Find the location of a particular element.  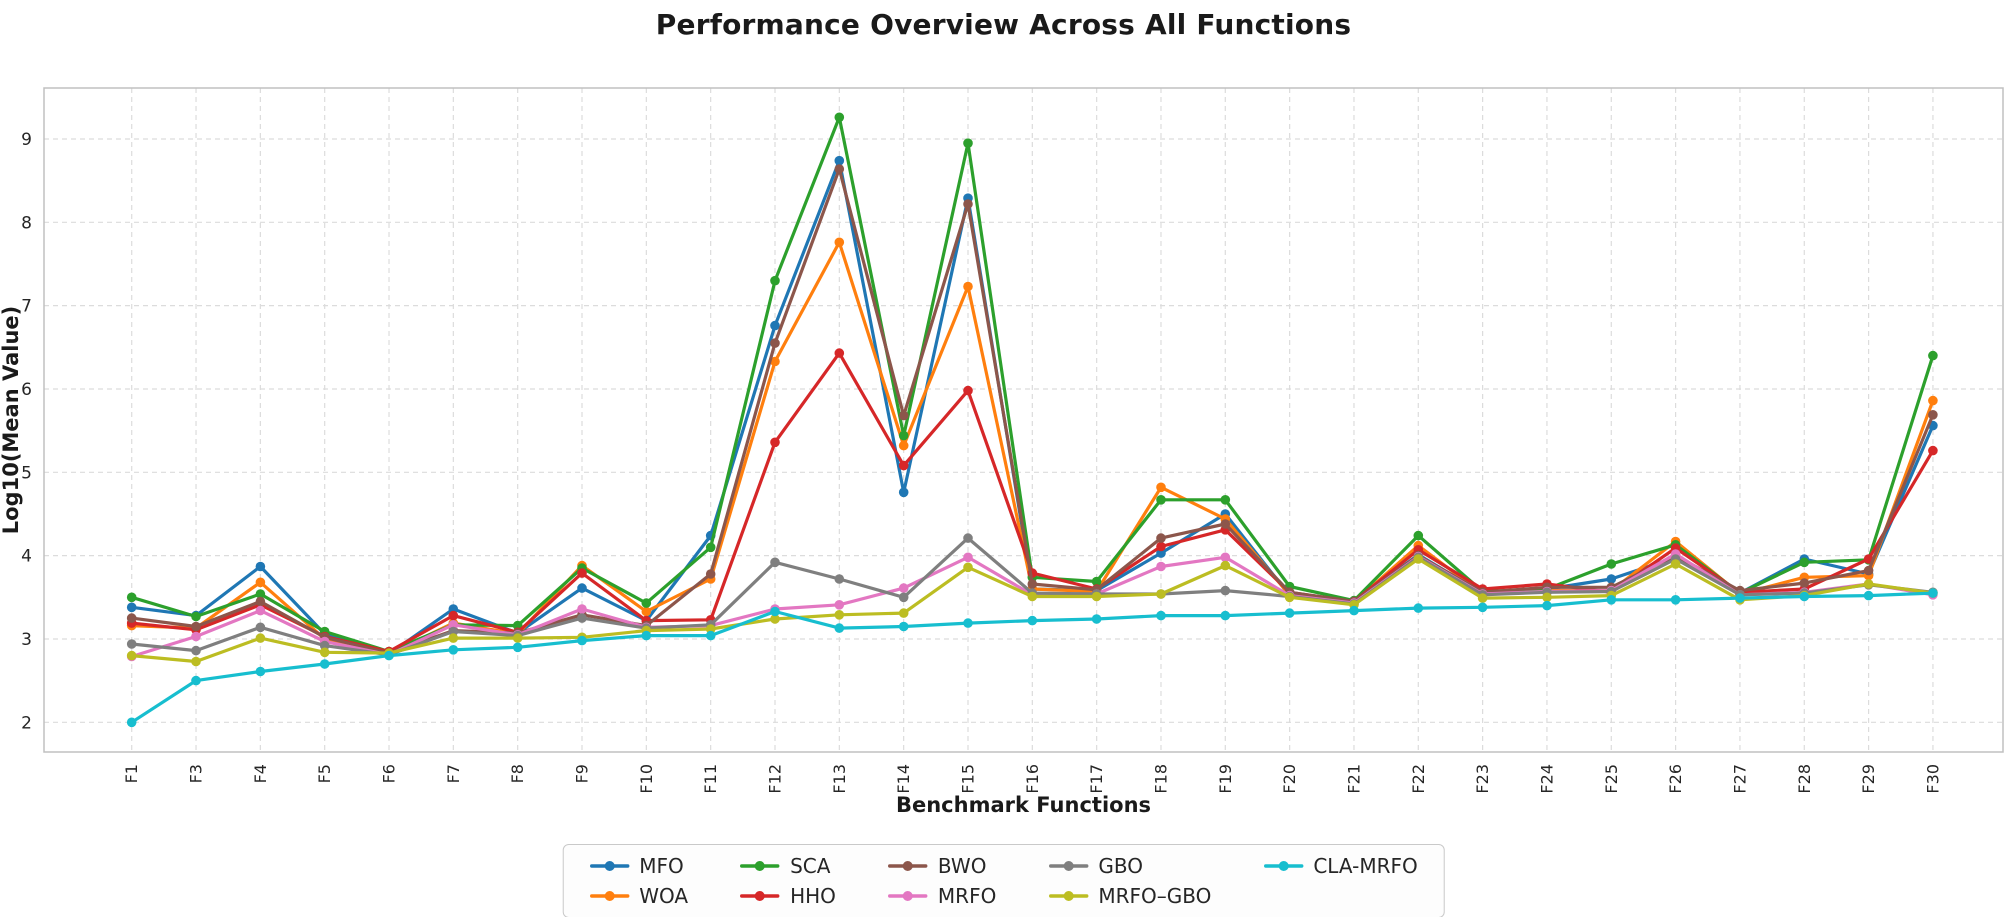

data-point-CLA-MRFO-F30 is located at coordinates (1933, 593).